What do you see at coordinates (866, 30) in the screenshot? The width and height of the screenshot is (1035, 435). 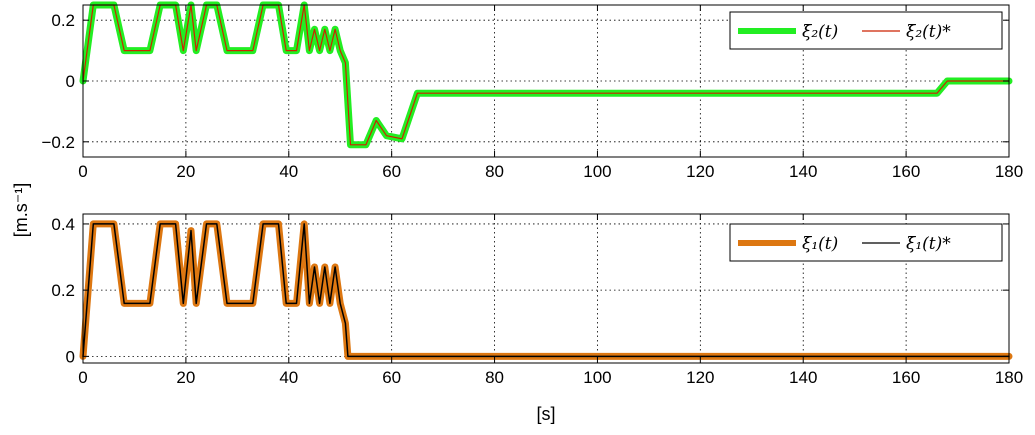 I see `legend-top: ξ̇₂(t) ξ̇₂(t)*` at bounding box center [866, 30].